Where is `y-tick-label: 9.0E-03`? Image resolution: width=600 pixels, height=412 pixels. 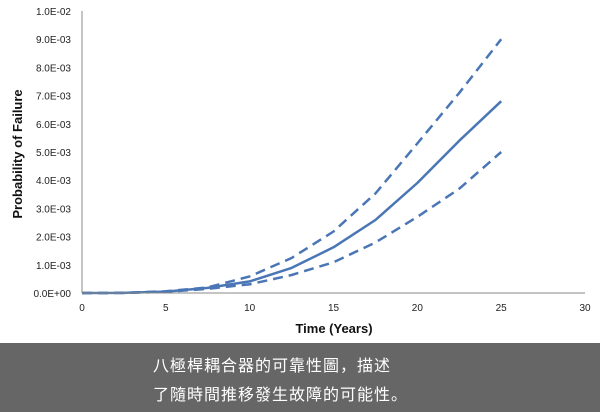 y-tick-label: 9.0E-03 is located at coordinates (53, 40).